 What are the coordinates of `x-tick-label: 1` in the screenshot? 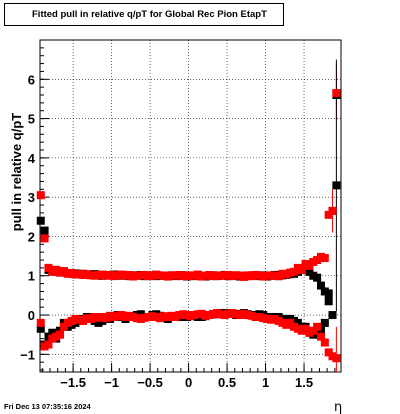 It's located at (265, 382).